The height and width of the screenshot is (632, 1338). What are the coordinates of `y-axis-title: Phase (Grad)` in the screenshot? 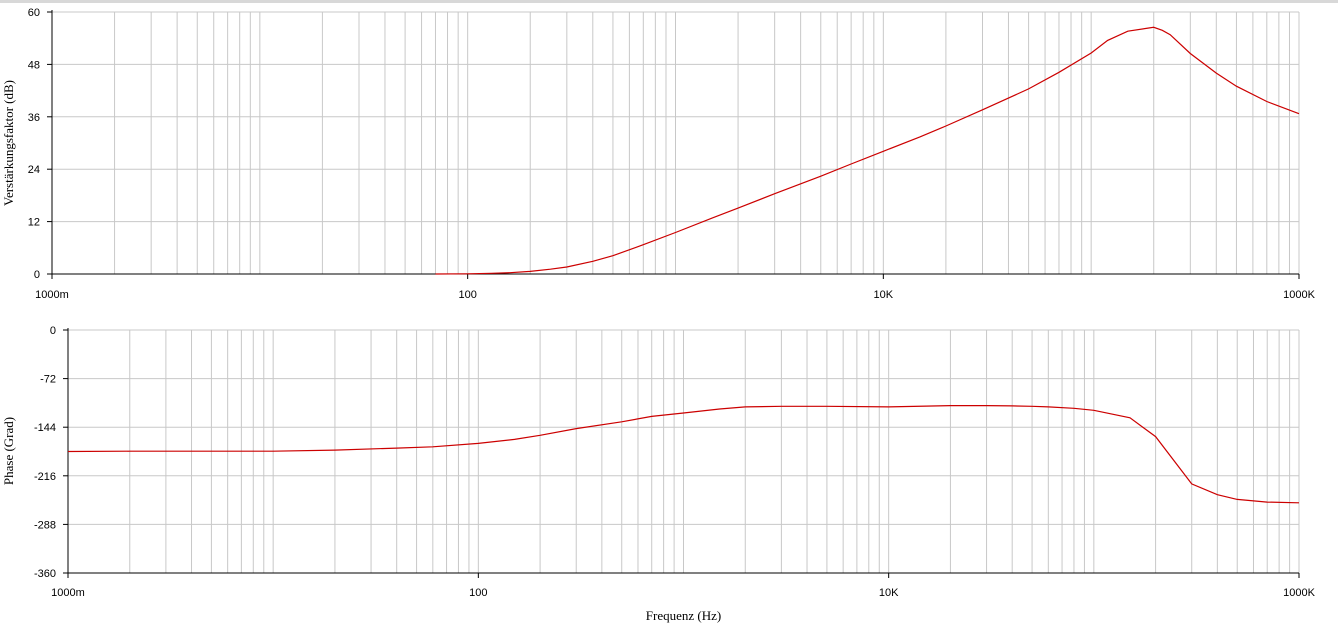 It's located at (8, 451).